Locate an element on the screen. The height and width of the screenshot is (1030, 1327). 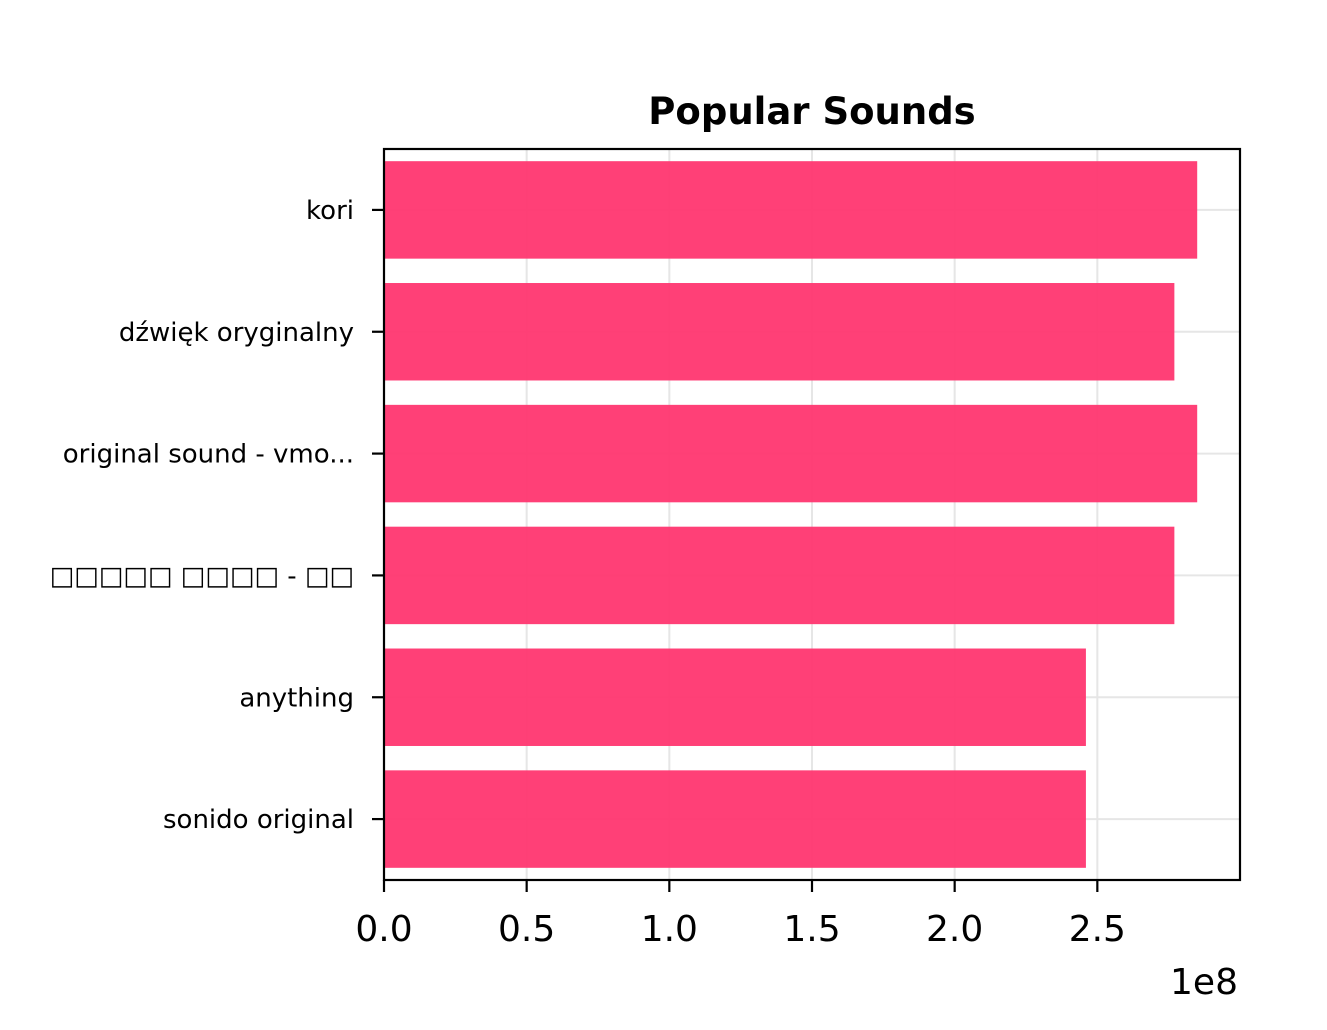
x-tick-label: 2.5 is located at coordinates (1097, 929).